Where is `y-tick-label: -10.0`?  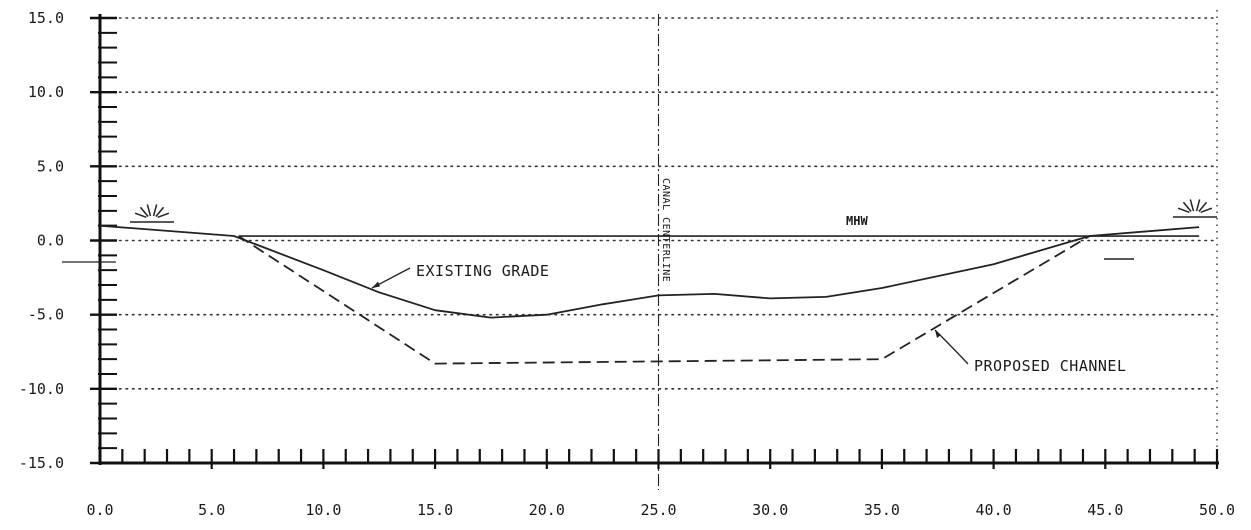 y-tick-label: -10.0 is located at coordinates (41, 389).